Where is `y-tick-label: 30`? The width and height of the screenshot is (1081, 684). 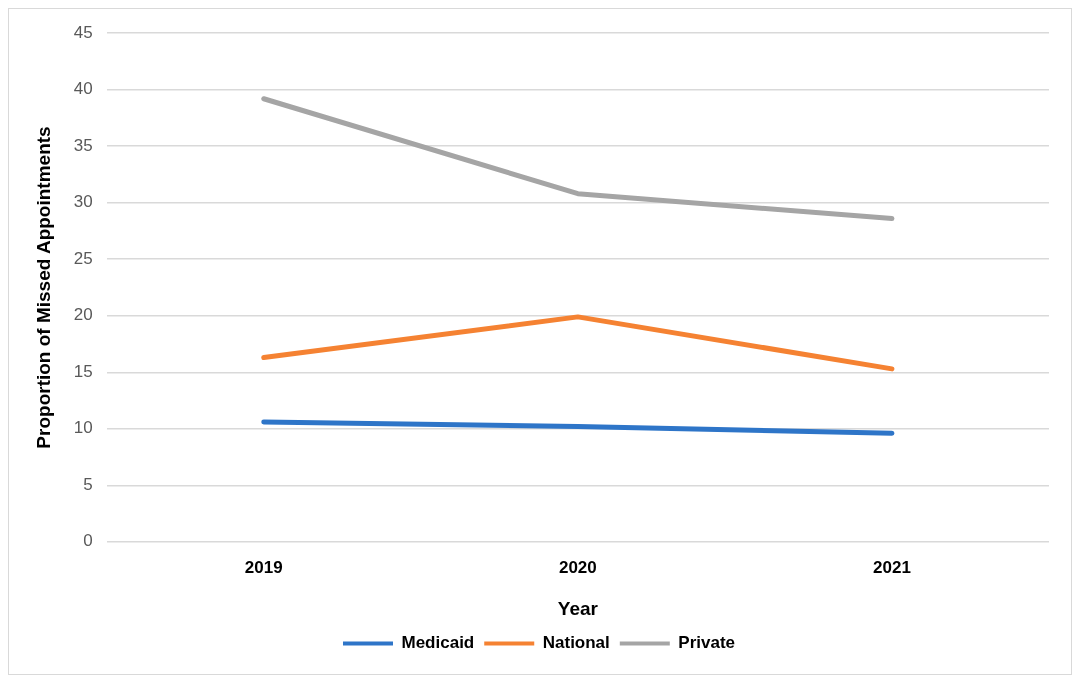 y-tick-label: 30 is located at coordinates (83, 202).